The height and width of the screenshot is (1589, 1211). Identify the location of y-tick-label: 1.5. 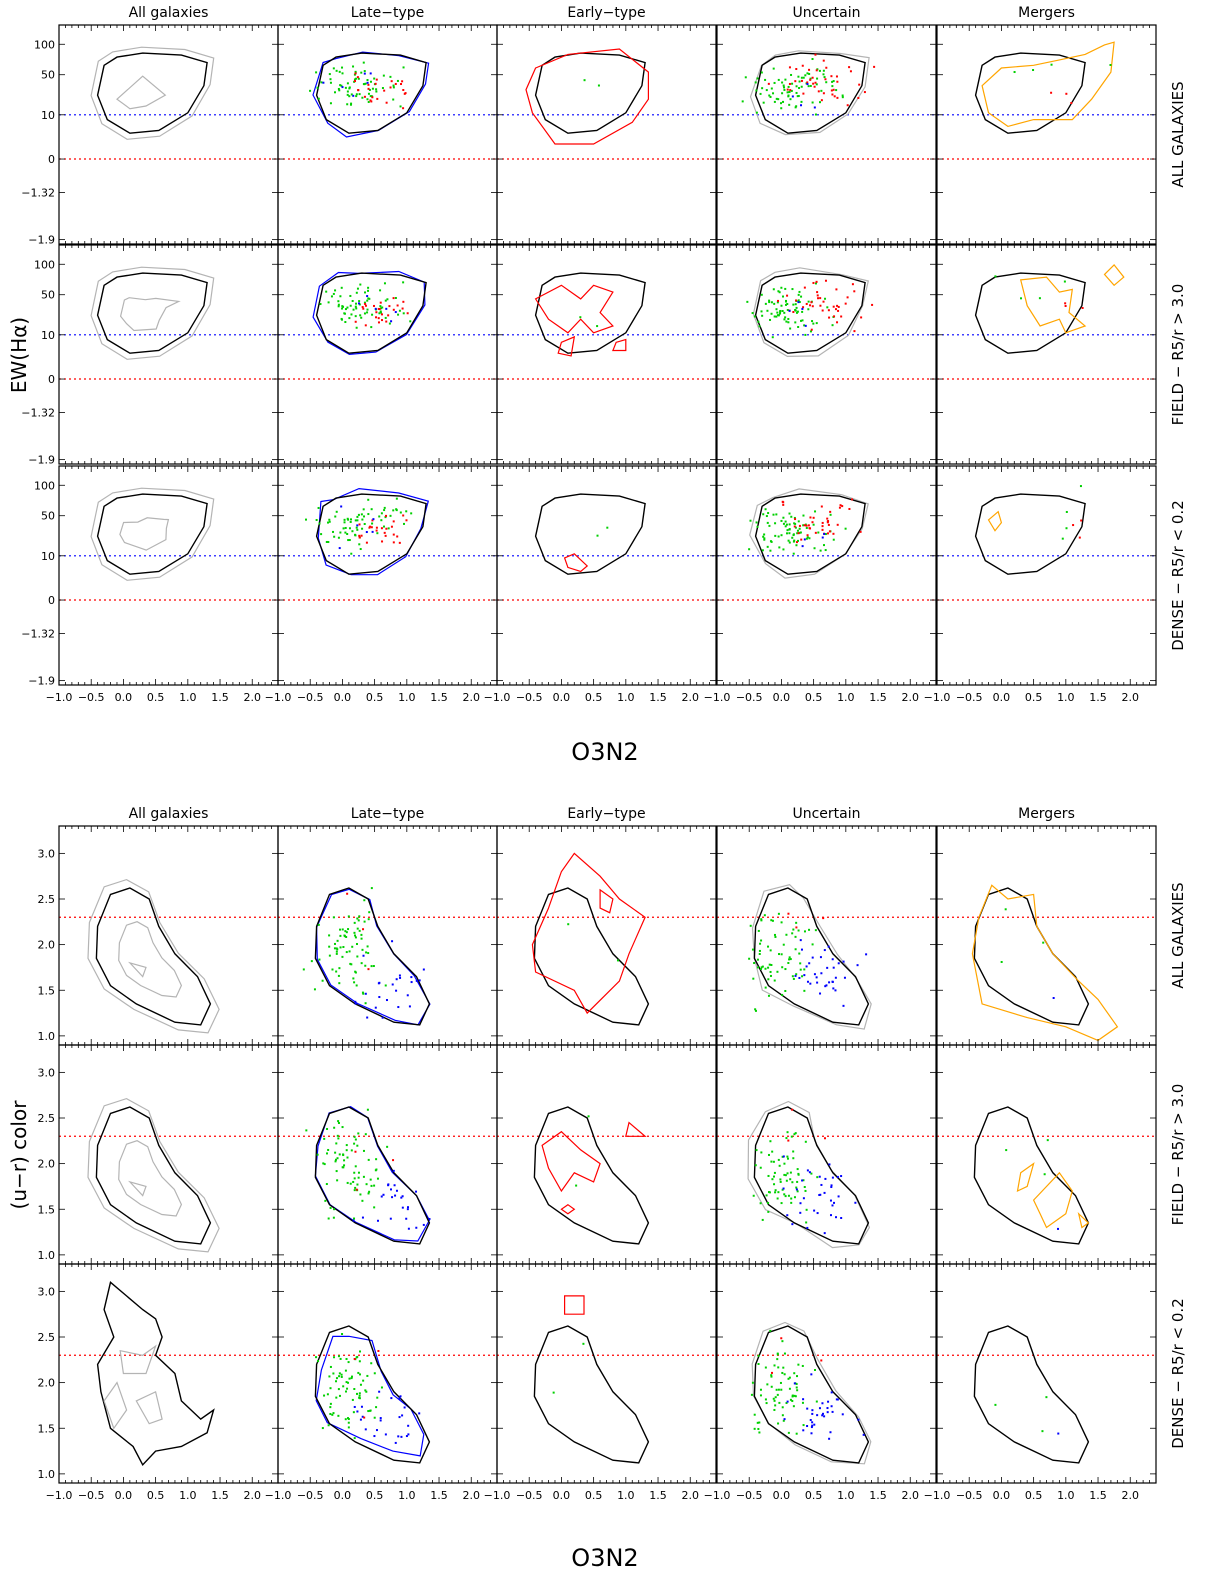
(47, 990).